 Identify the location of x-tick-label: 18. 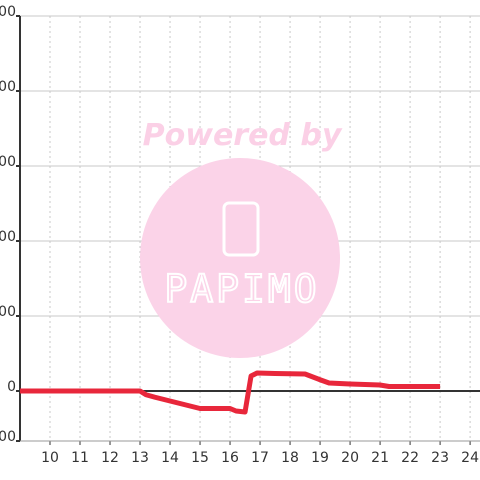
(290, 458).